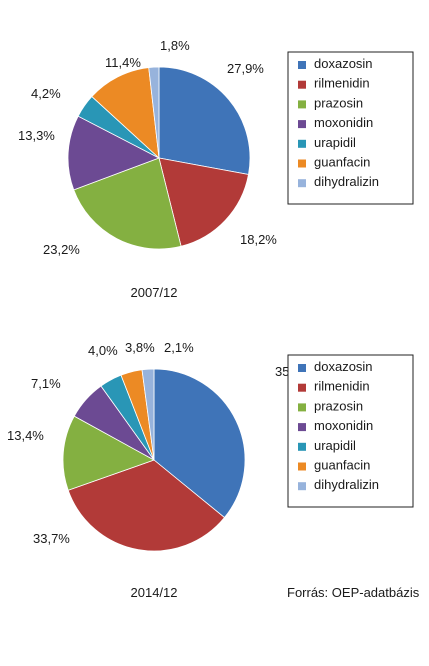 This screenshot has height=666, width=429. What do you see at coordinates (140, 347) in the screenshot?
I see `data-label-guanfacin: 3,8%` at bounding box center [140, 347].